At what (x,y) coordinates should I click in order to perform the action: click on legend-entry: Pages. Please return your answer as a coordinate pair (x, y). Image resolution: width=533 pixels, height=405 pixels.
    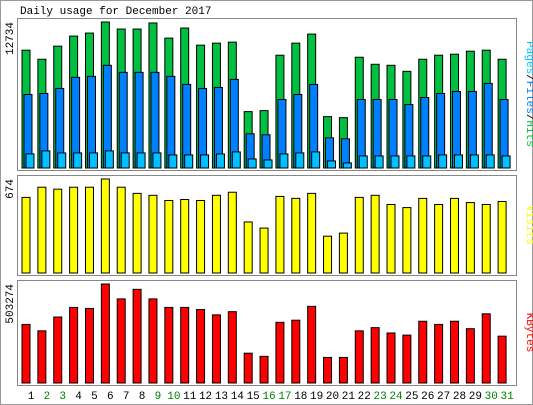
    Looking at the image, I should click on (528, 57).